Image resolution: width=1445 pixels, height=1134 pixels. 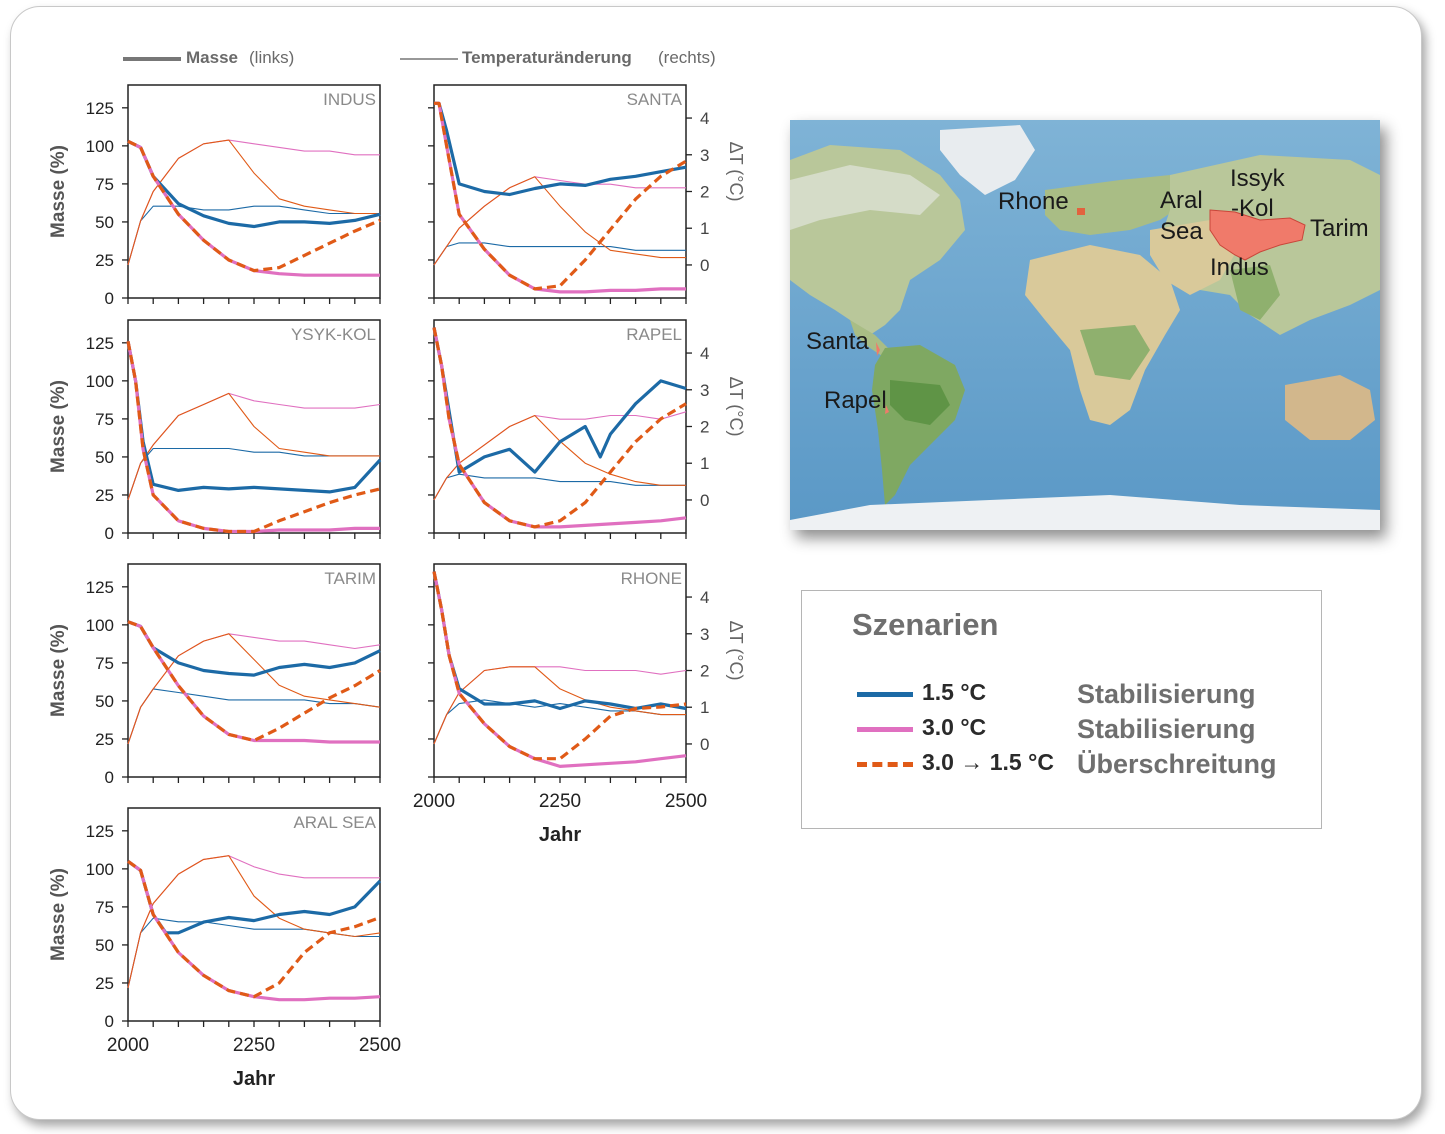 I want to click on map-label-issyk: Issyk, so click(x=1258, y=178).